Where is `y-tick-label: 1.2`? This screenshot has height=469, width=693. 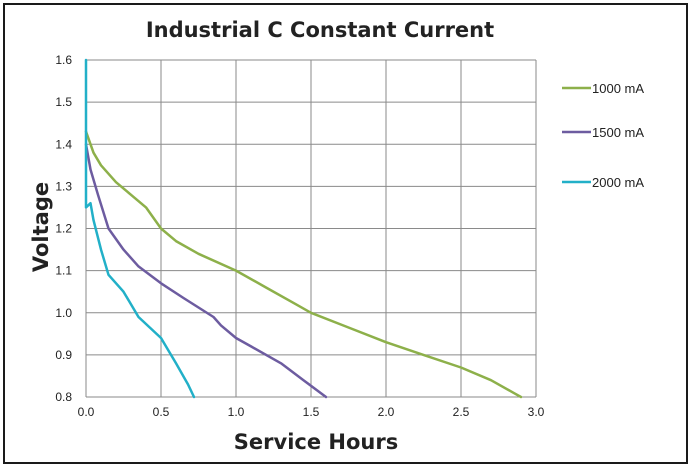 y-tick-label: 1.2 is located at coordinates (63, 229).